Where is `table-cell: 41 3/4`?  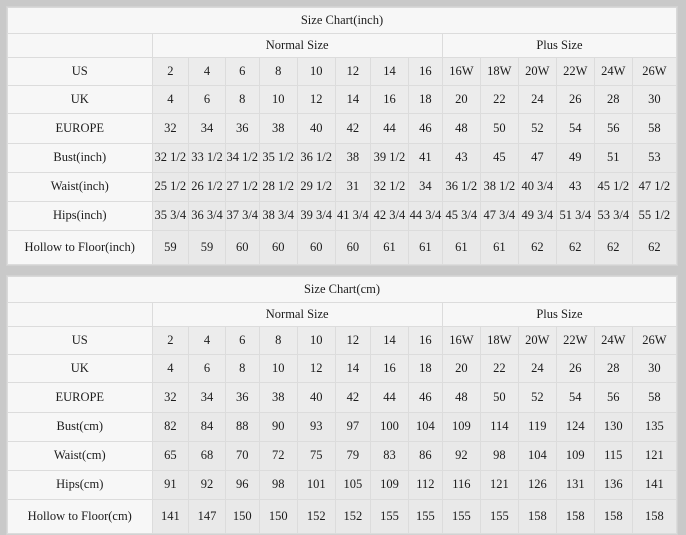
table-cell: 41 3/4 is located at coordinates (352, 216).